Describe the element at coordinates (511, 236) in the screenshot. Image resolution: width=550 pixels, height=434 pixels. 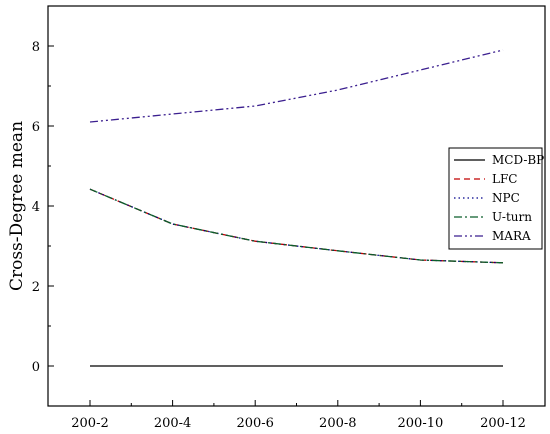
I see `legend-label: MARA` at that location.